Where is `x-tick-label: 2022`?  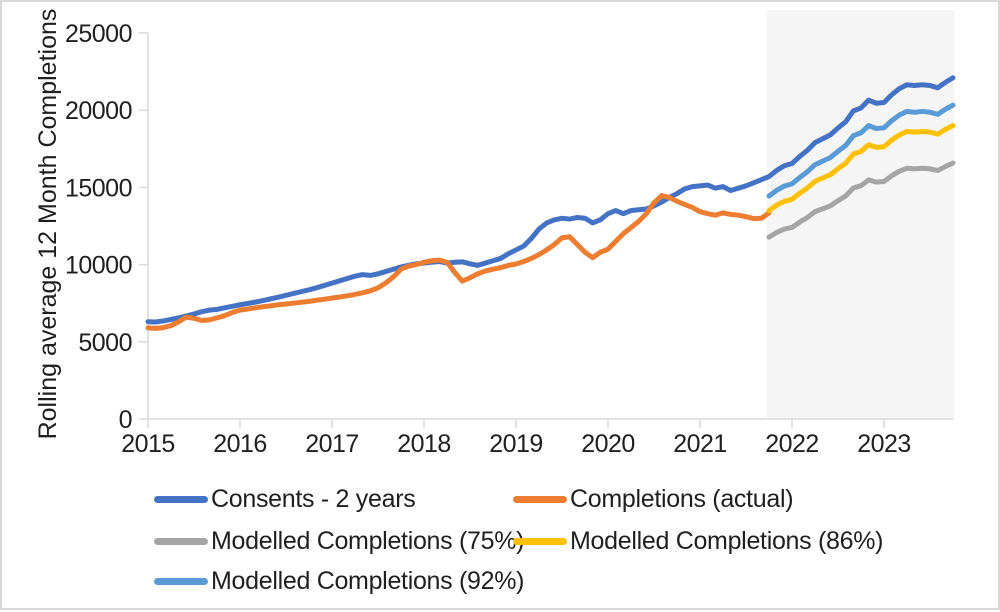 x-tick-label: 2022 is located at coordinates (792, 444).